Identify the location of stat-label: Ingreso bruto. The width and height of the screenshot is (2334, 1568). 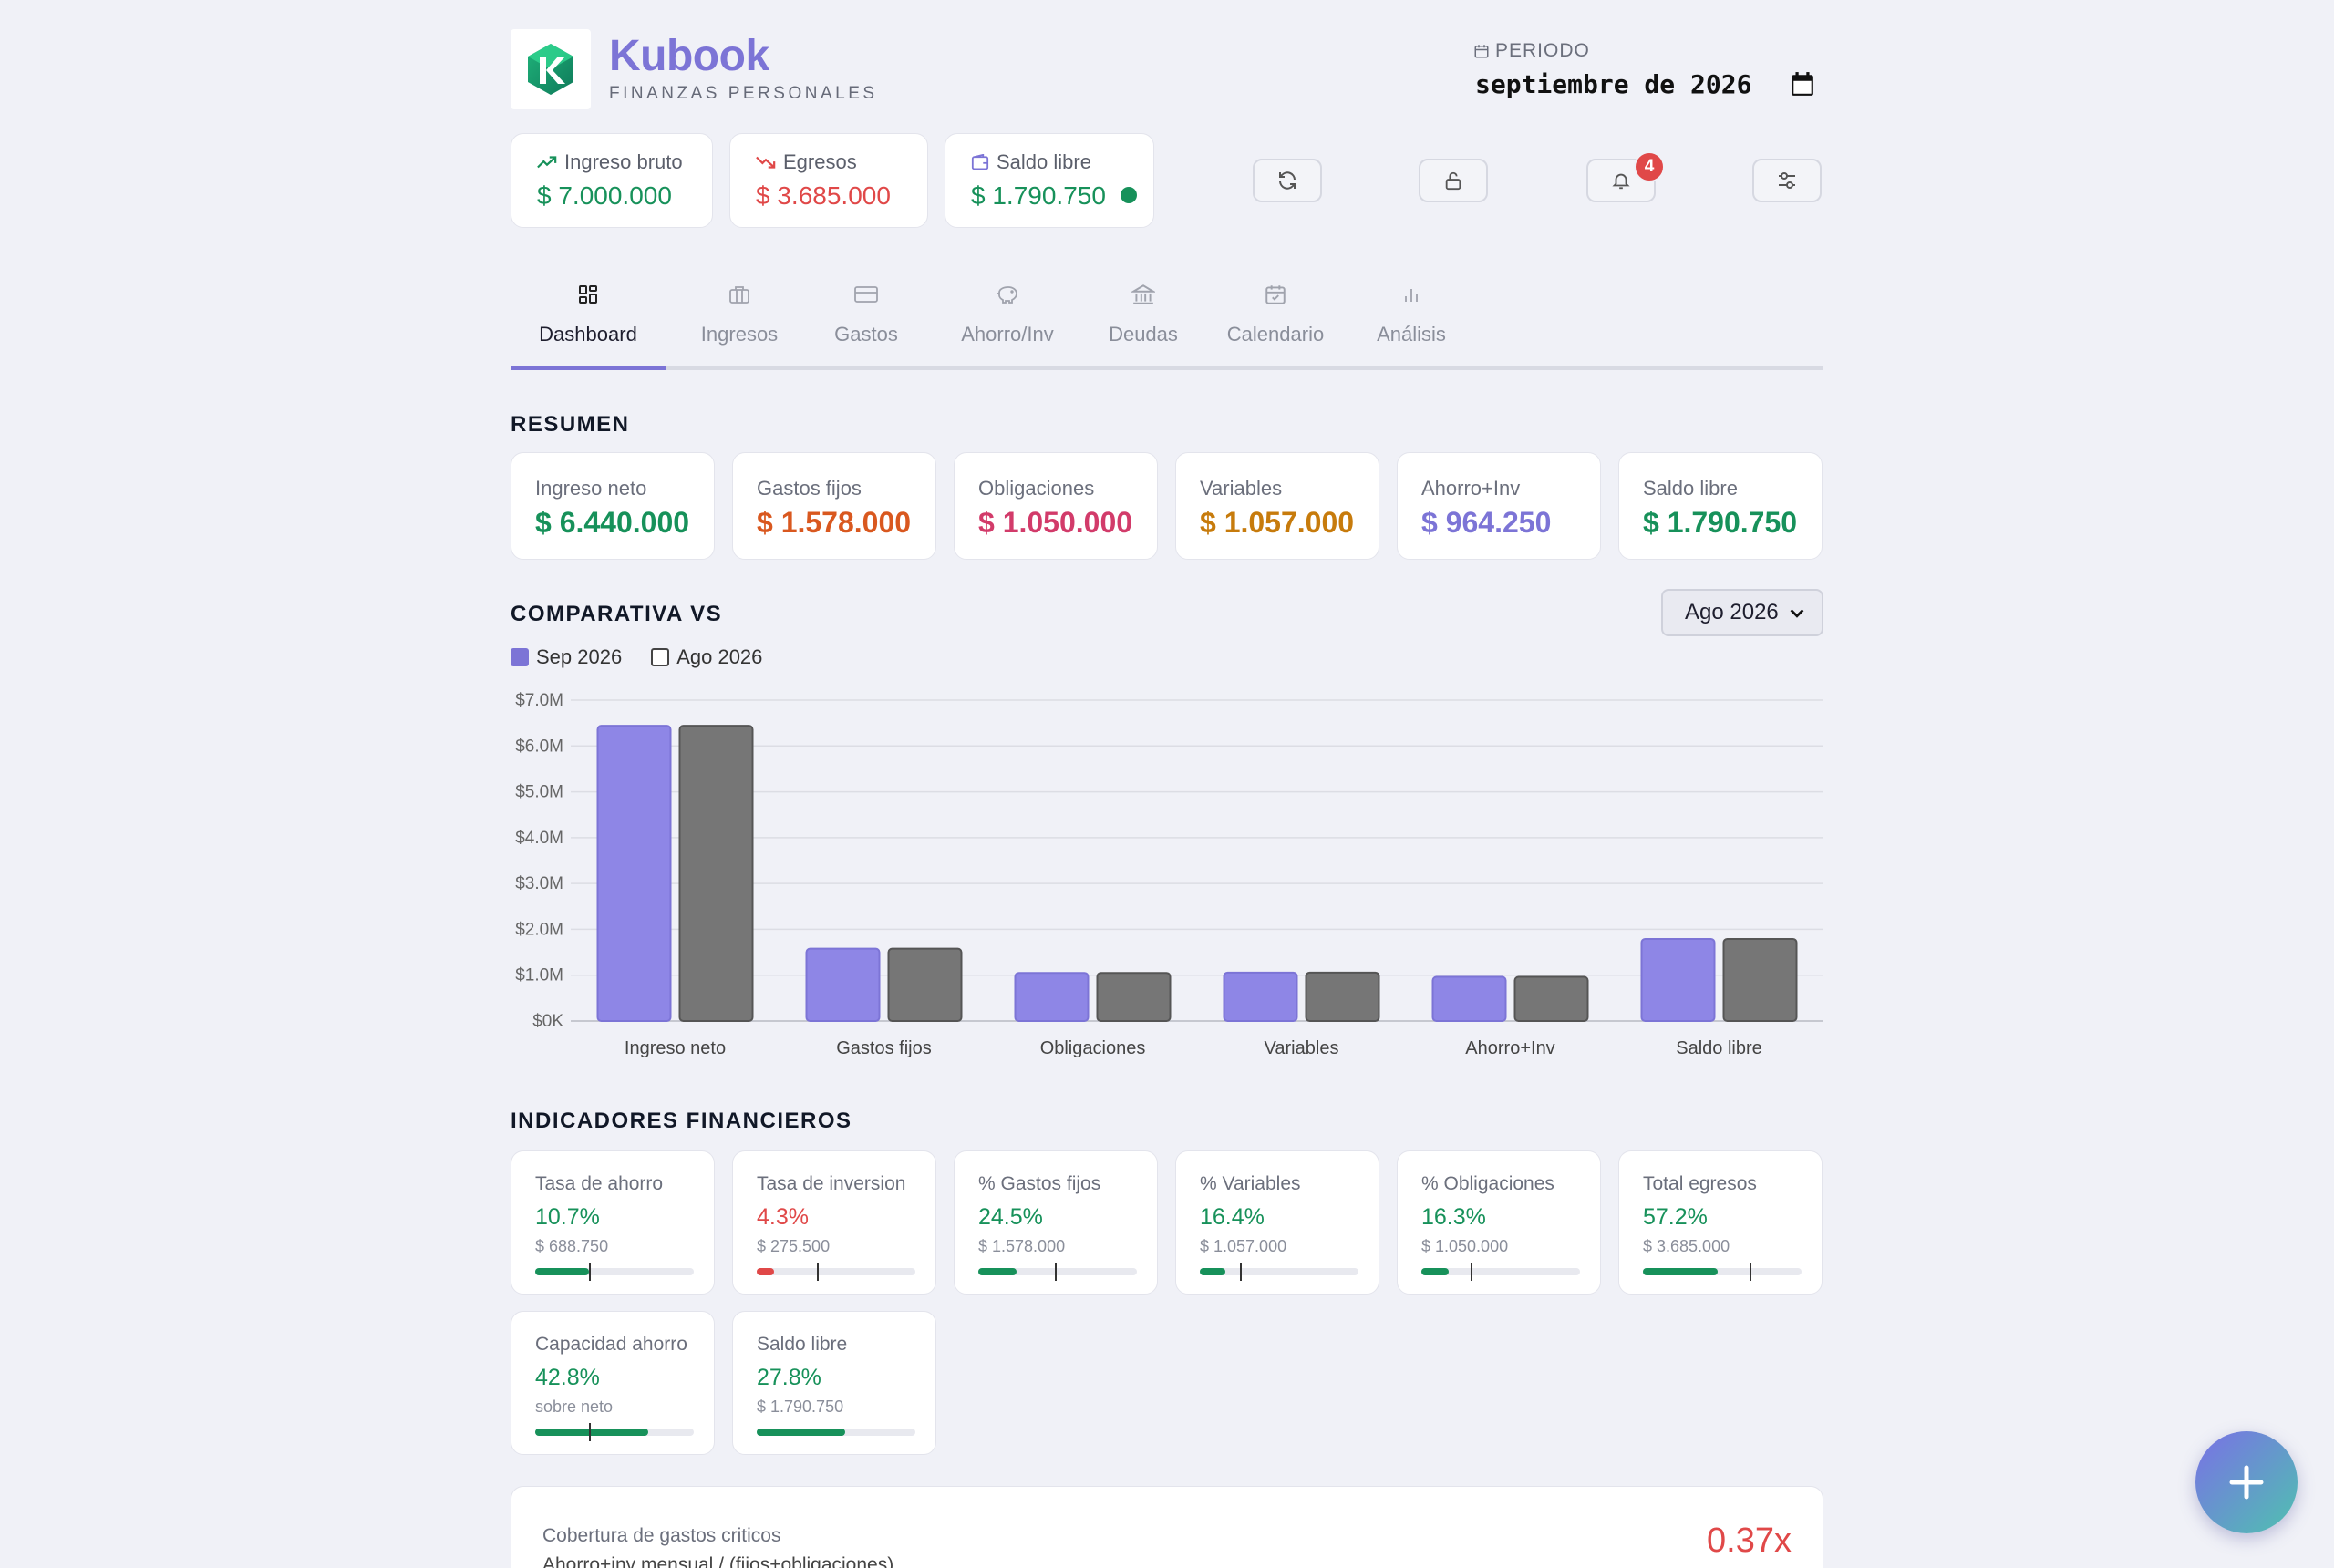
(624, 161).